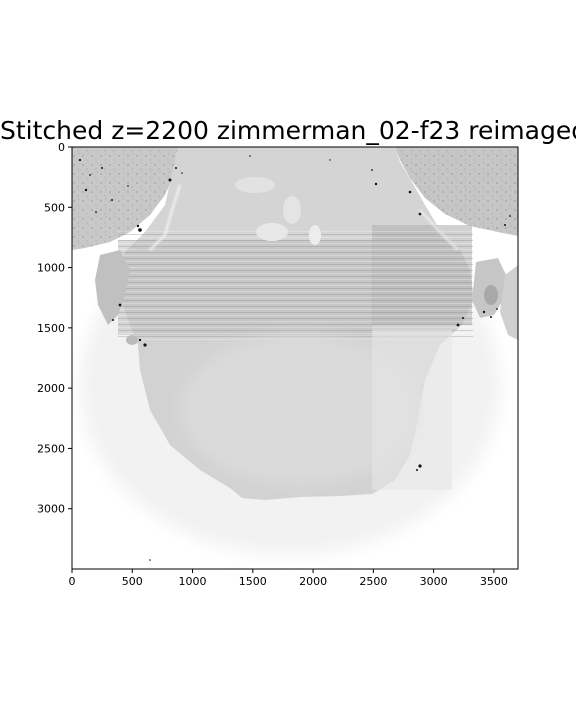 Image resolution: width=576 pixels, height=720 pixels. What do you see at coordinates (313, 581) in the screenshot?
I see `x-tick-label: 2000` at bounding box center [313, 581].